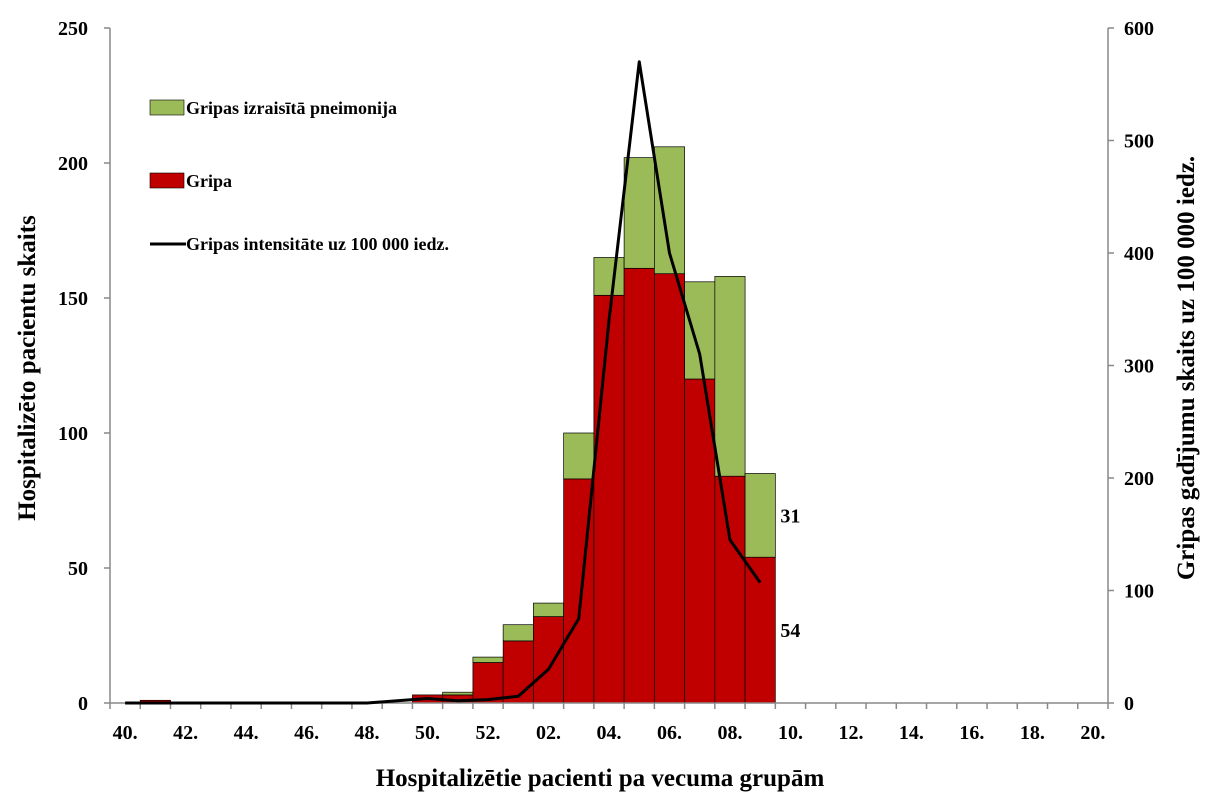 This screenshot has width=1208, height=796. I want to click on x-tick-label: 52., so click(488, 733).